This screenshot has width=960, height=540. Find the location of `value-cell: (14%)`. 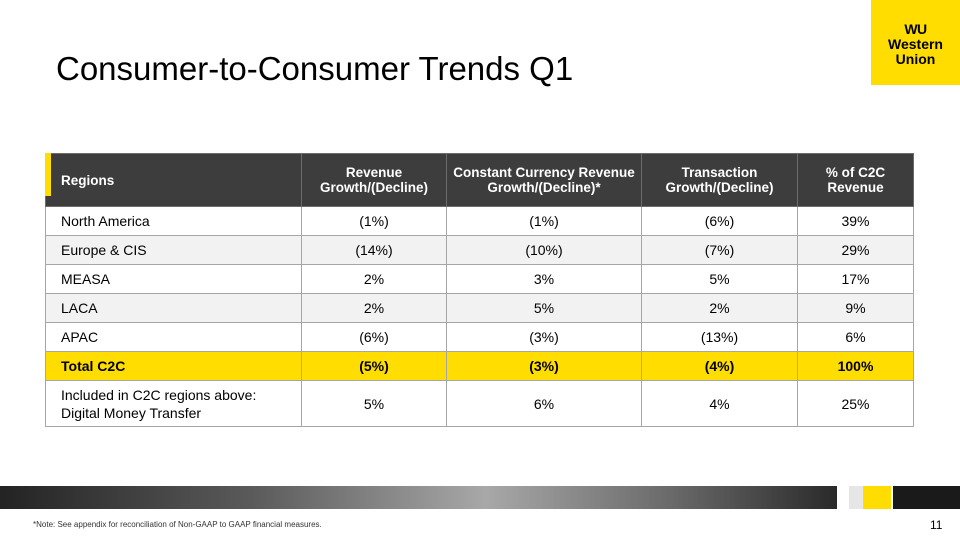

value-cell: (14%) is located at coordinates (374, 250).